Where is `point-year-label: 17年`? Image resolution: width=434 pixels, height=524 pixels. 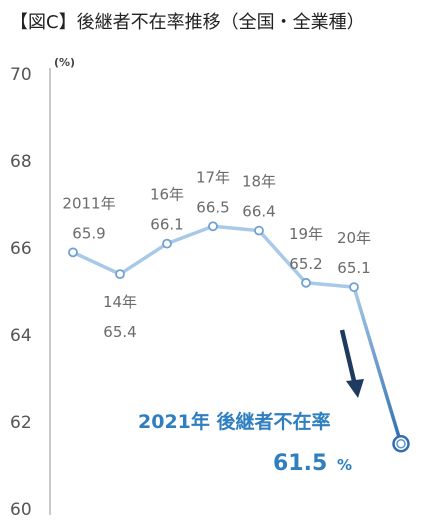 point-year-label: 17年 is located at coordinates (213, 177).